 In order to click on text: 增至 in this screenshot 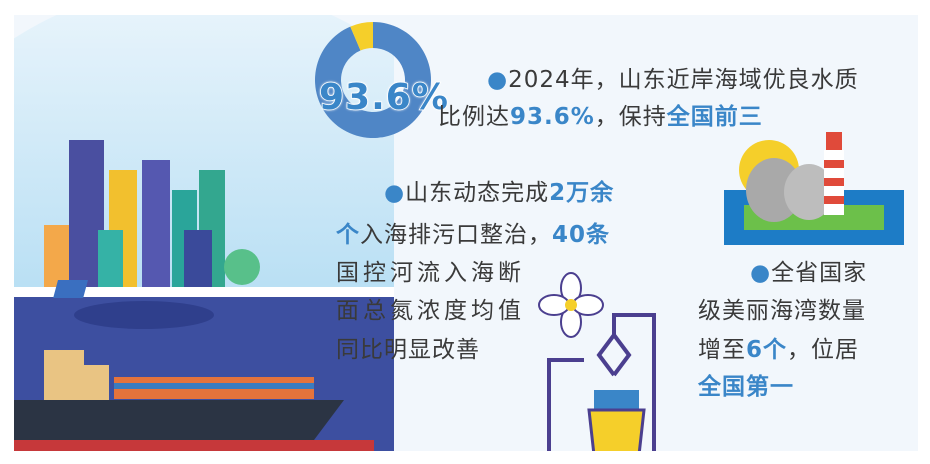, I will do `click(722, 350)`.